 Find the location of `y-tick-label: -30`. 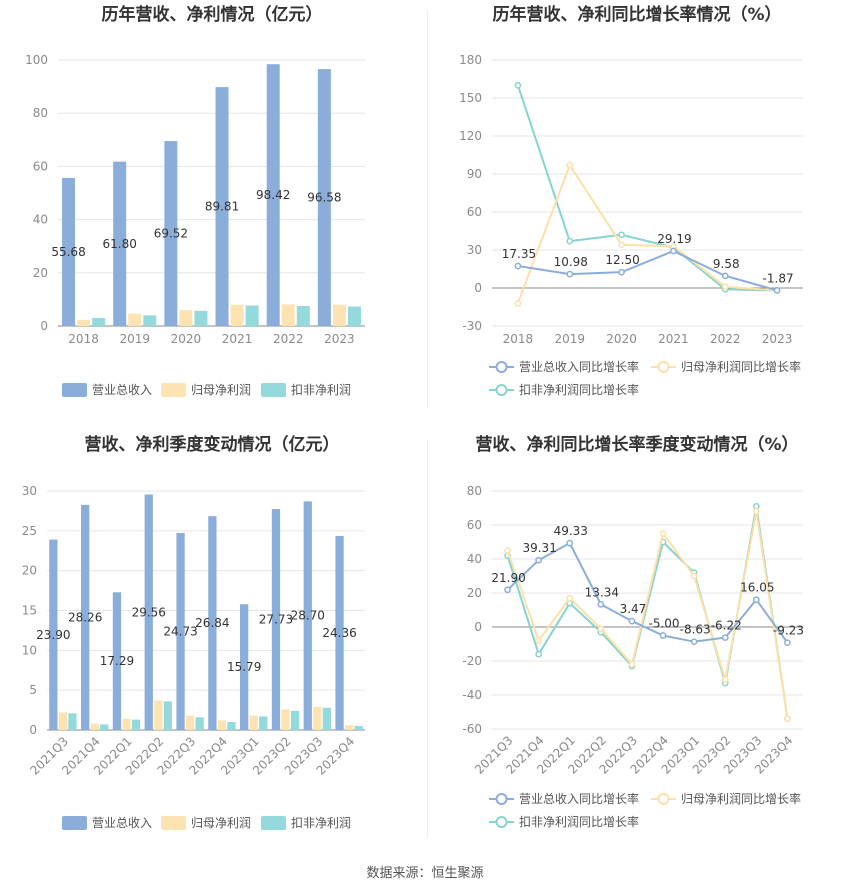

y-tick-label: -30 is located at coordinates (472, 326).